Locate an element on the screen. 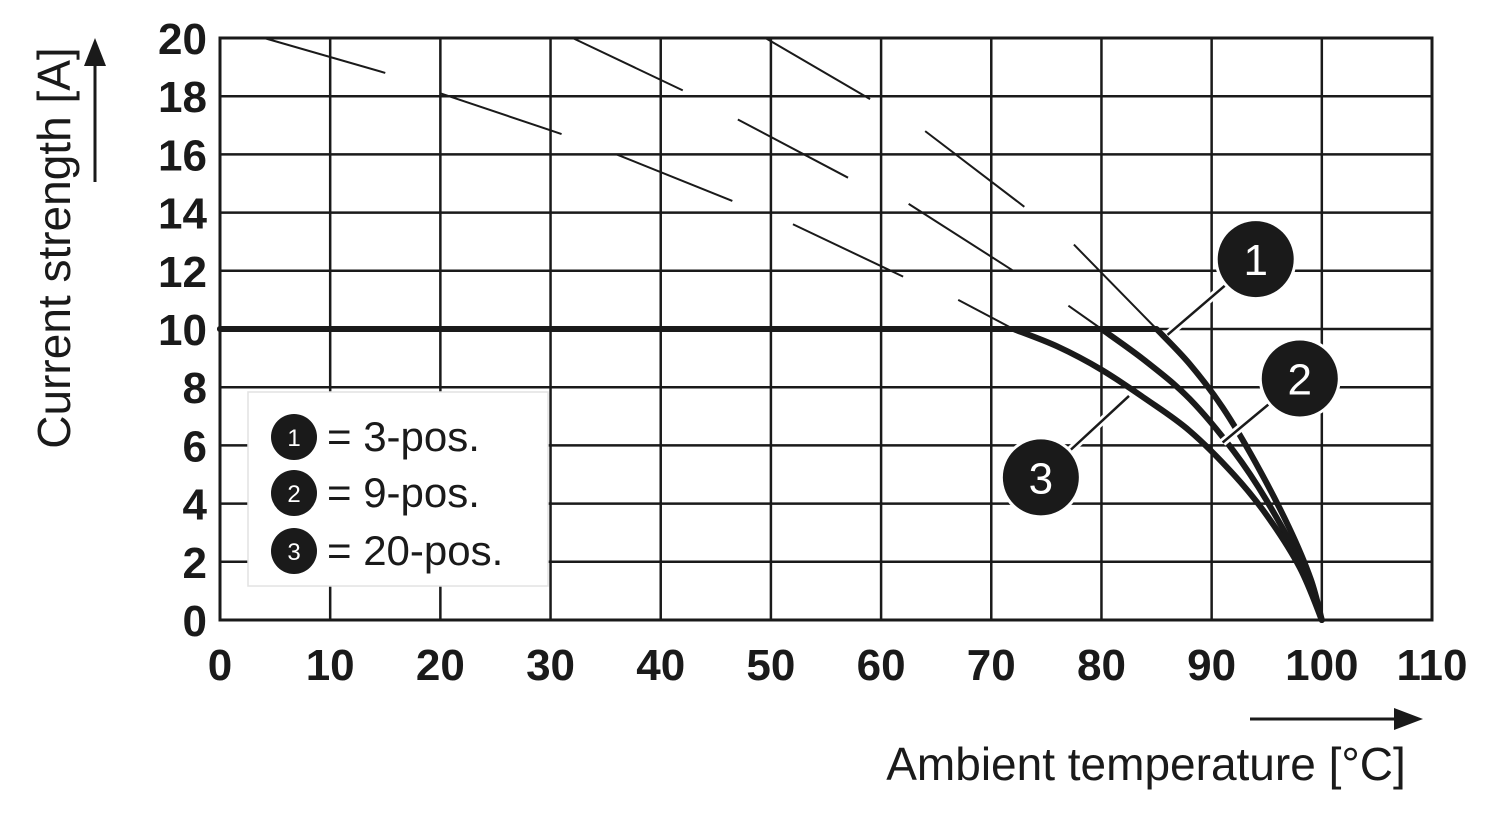 The height and width of the screenshot is (820, 1500). callouts: 1 2 3 is located at coordinates (1170, 368).